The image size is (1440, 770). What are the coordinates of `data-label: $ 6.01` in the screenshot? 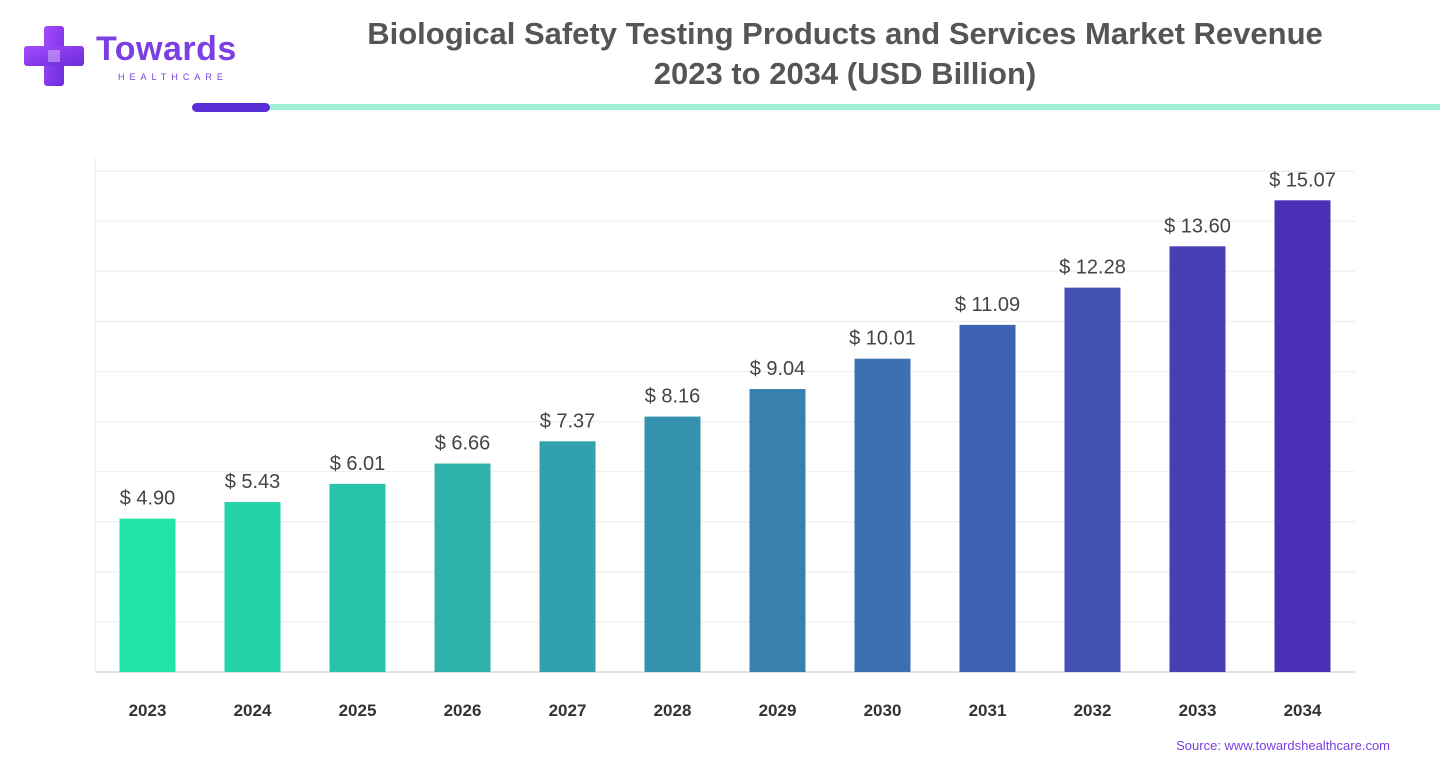 It's located at (358, 464).